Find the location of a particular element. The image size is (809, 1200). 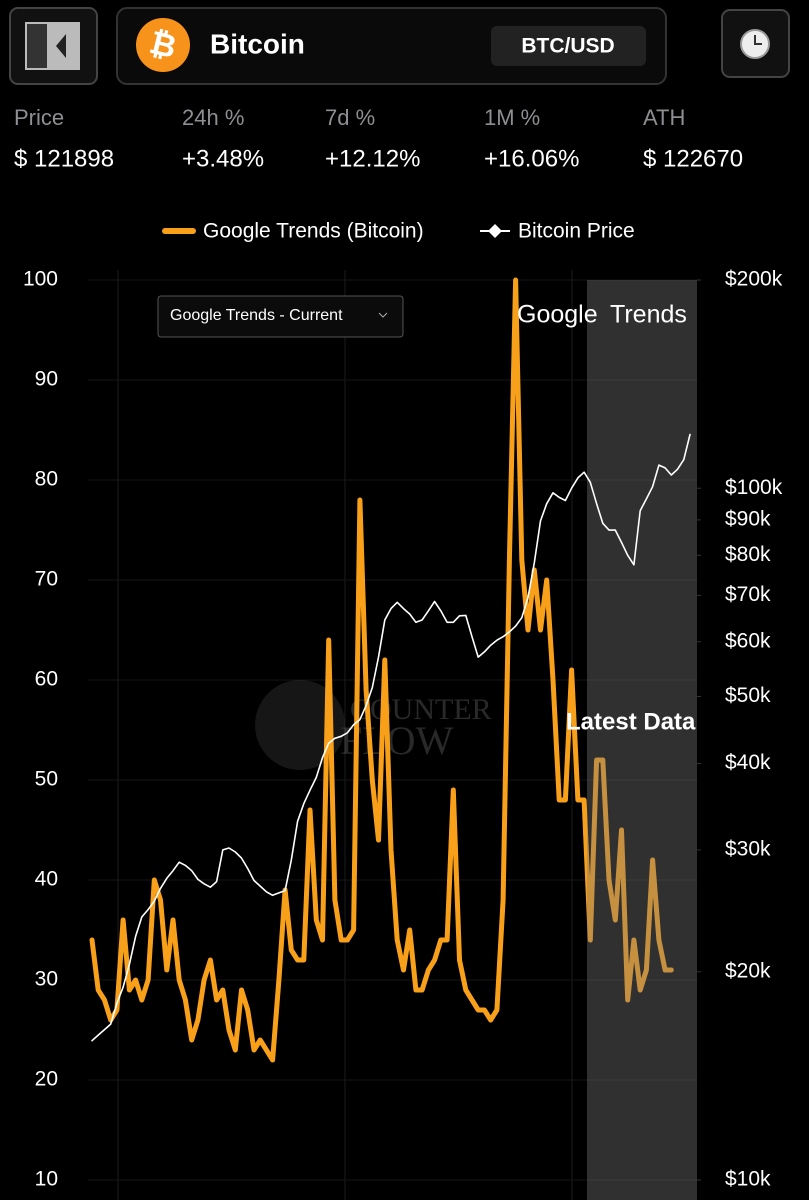

series-dropdown is located at coordinates (280, 316).